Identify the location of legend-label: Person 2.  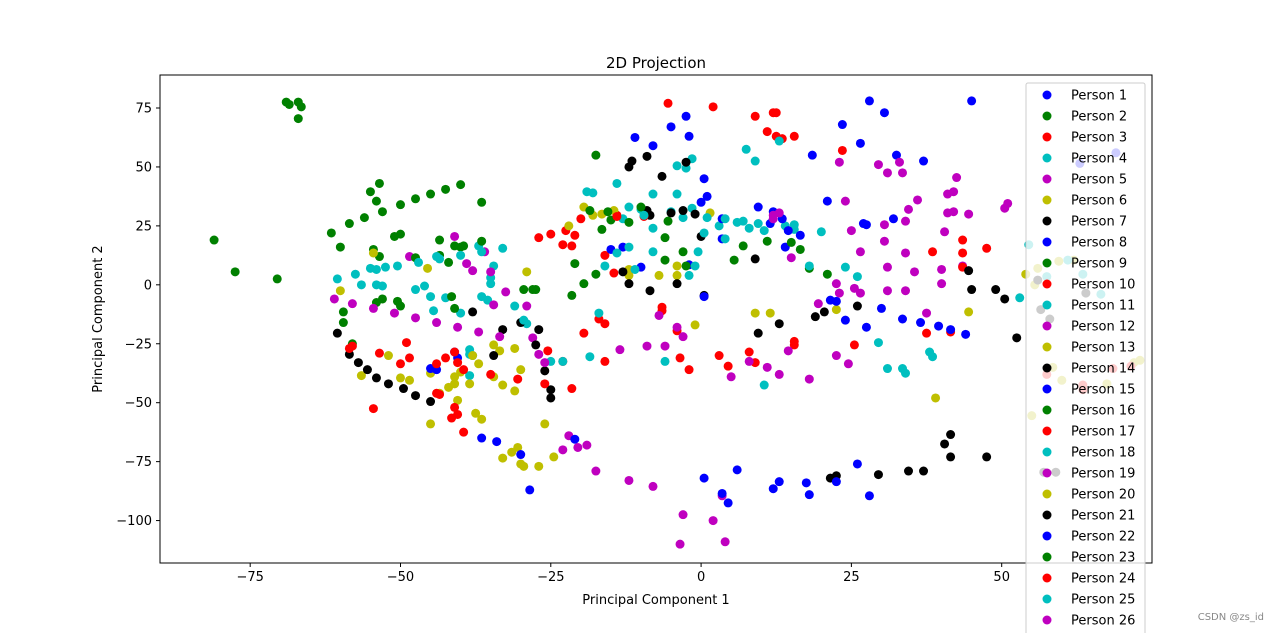
(1099, 117).